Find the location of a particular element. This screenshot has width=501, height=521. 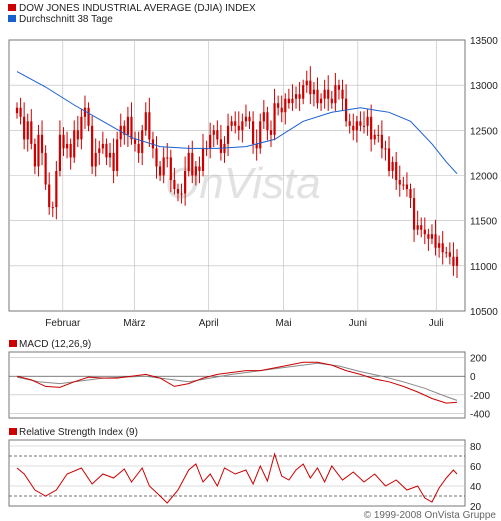

macd-y-ticks: 200 0 -200 -400 is located at coordinates (480, 387).